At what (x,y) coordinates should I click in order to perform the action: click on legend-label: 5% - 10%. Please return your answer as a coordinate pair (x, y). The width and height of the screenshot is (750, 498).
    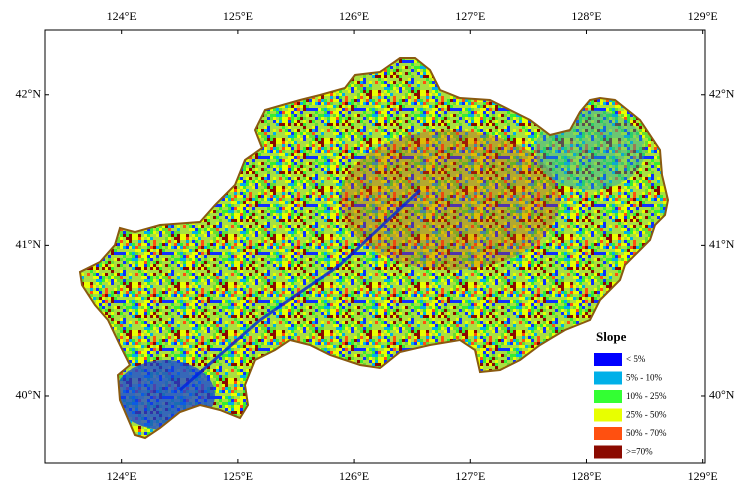
    Looking at the image, I should click on (644, 378).